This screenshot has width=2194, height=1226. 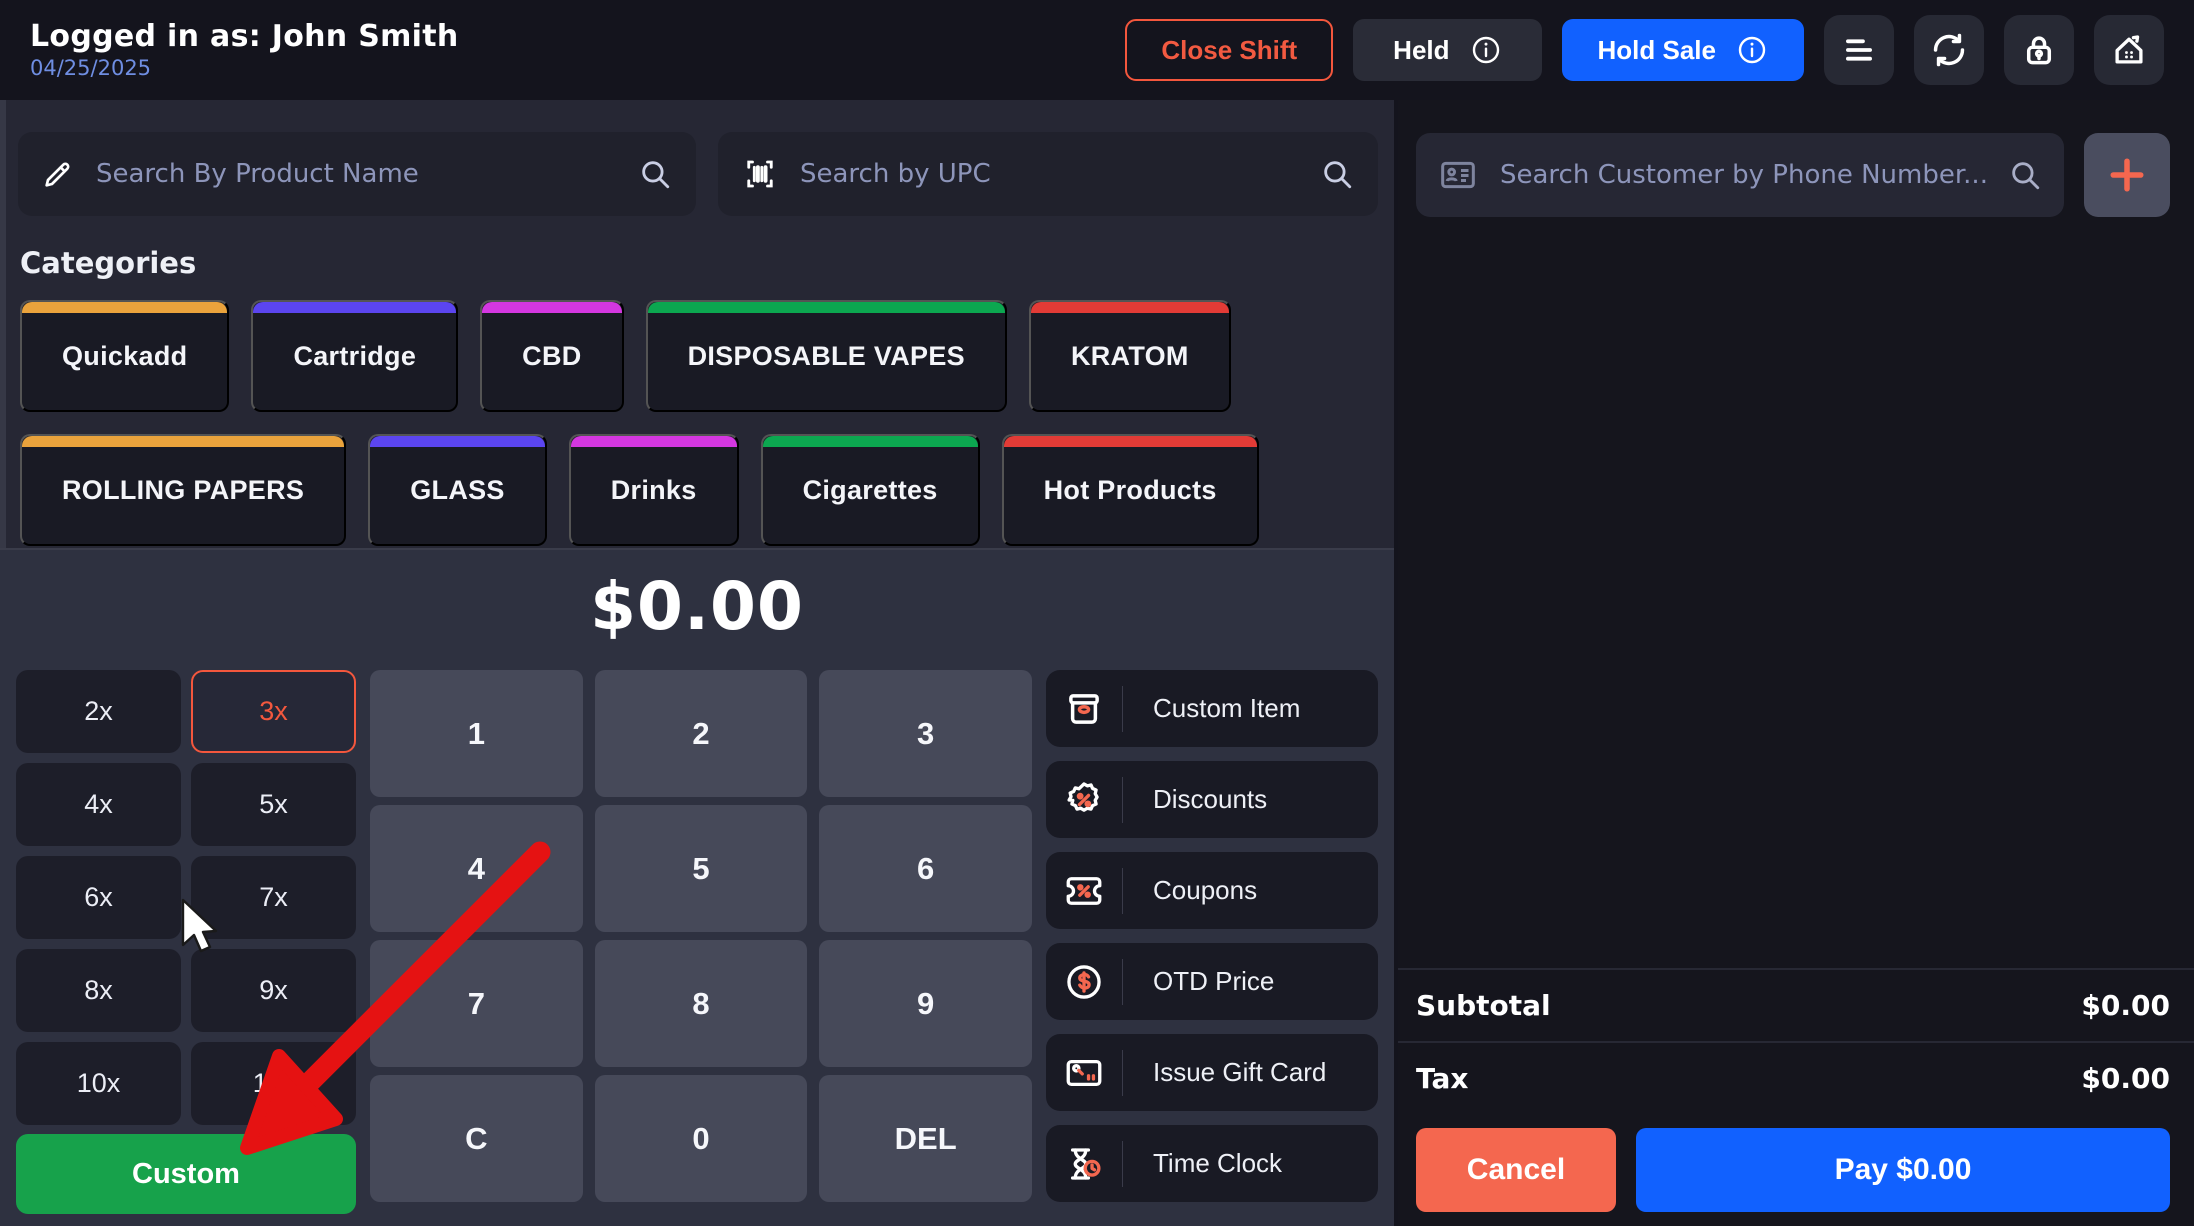 What do you see at coordinates (698, 174) in the screenshot?
I see `product-search-row` at bounding box center [698, 174].